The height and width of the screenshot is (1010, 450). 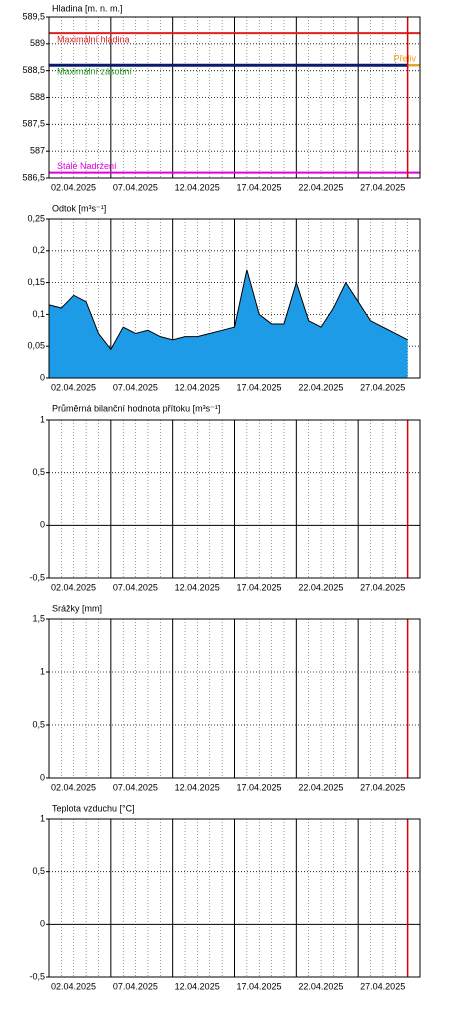 I want to click on reference-label: Přeliv, so click(x=404, y=59).